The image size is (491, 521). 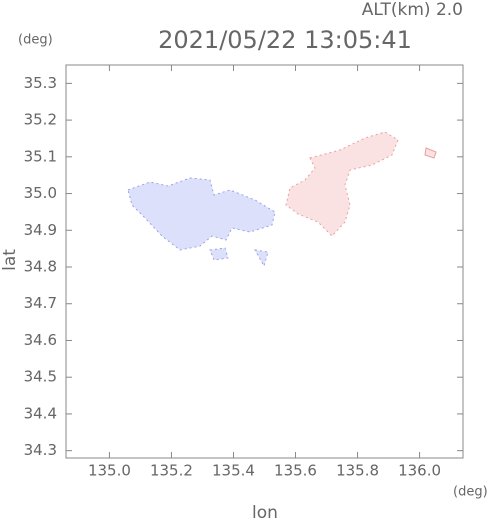 I want to click on y-tick-label: 35.0, so click(x=40, y=193).